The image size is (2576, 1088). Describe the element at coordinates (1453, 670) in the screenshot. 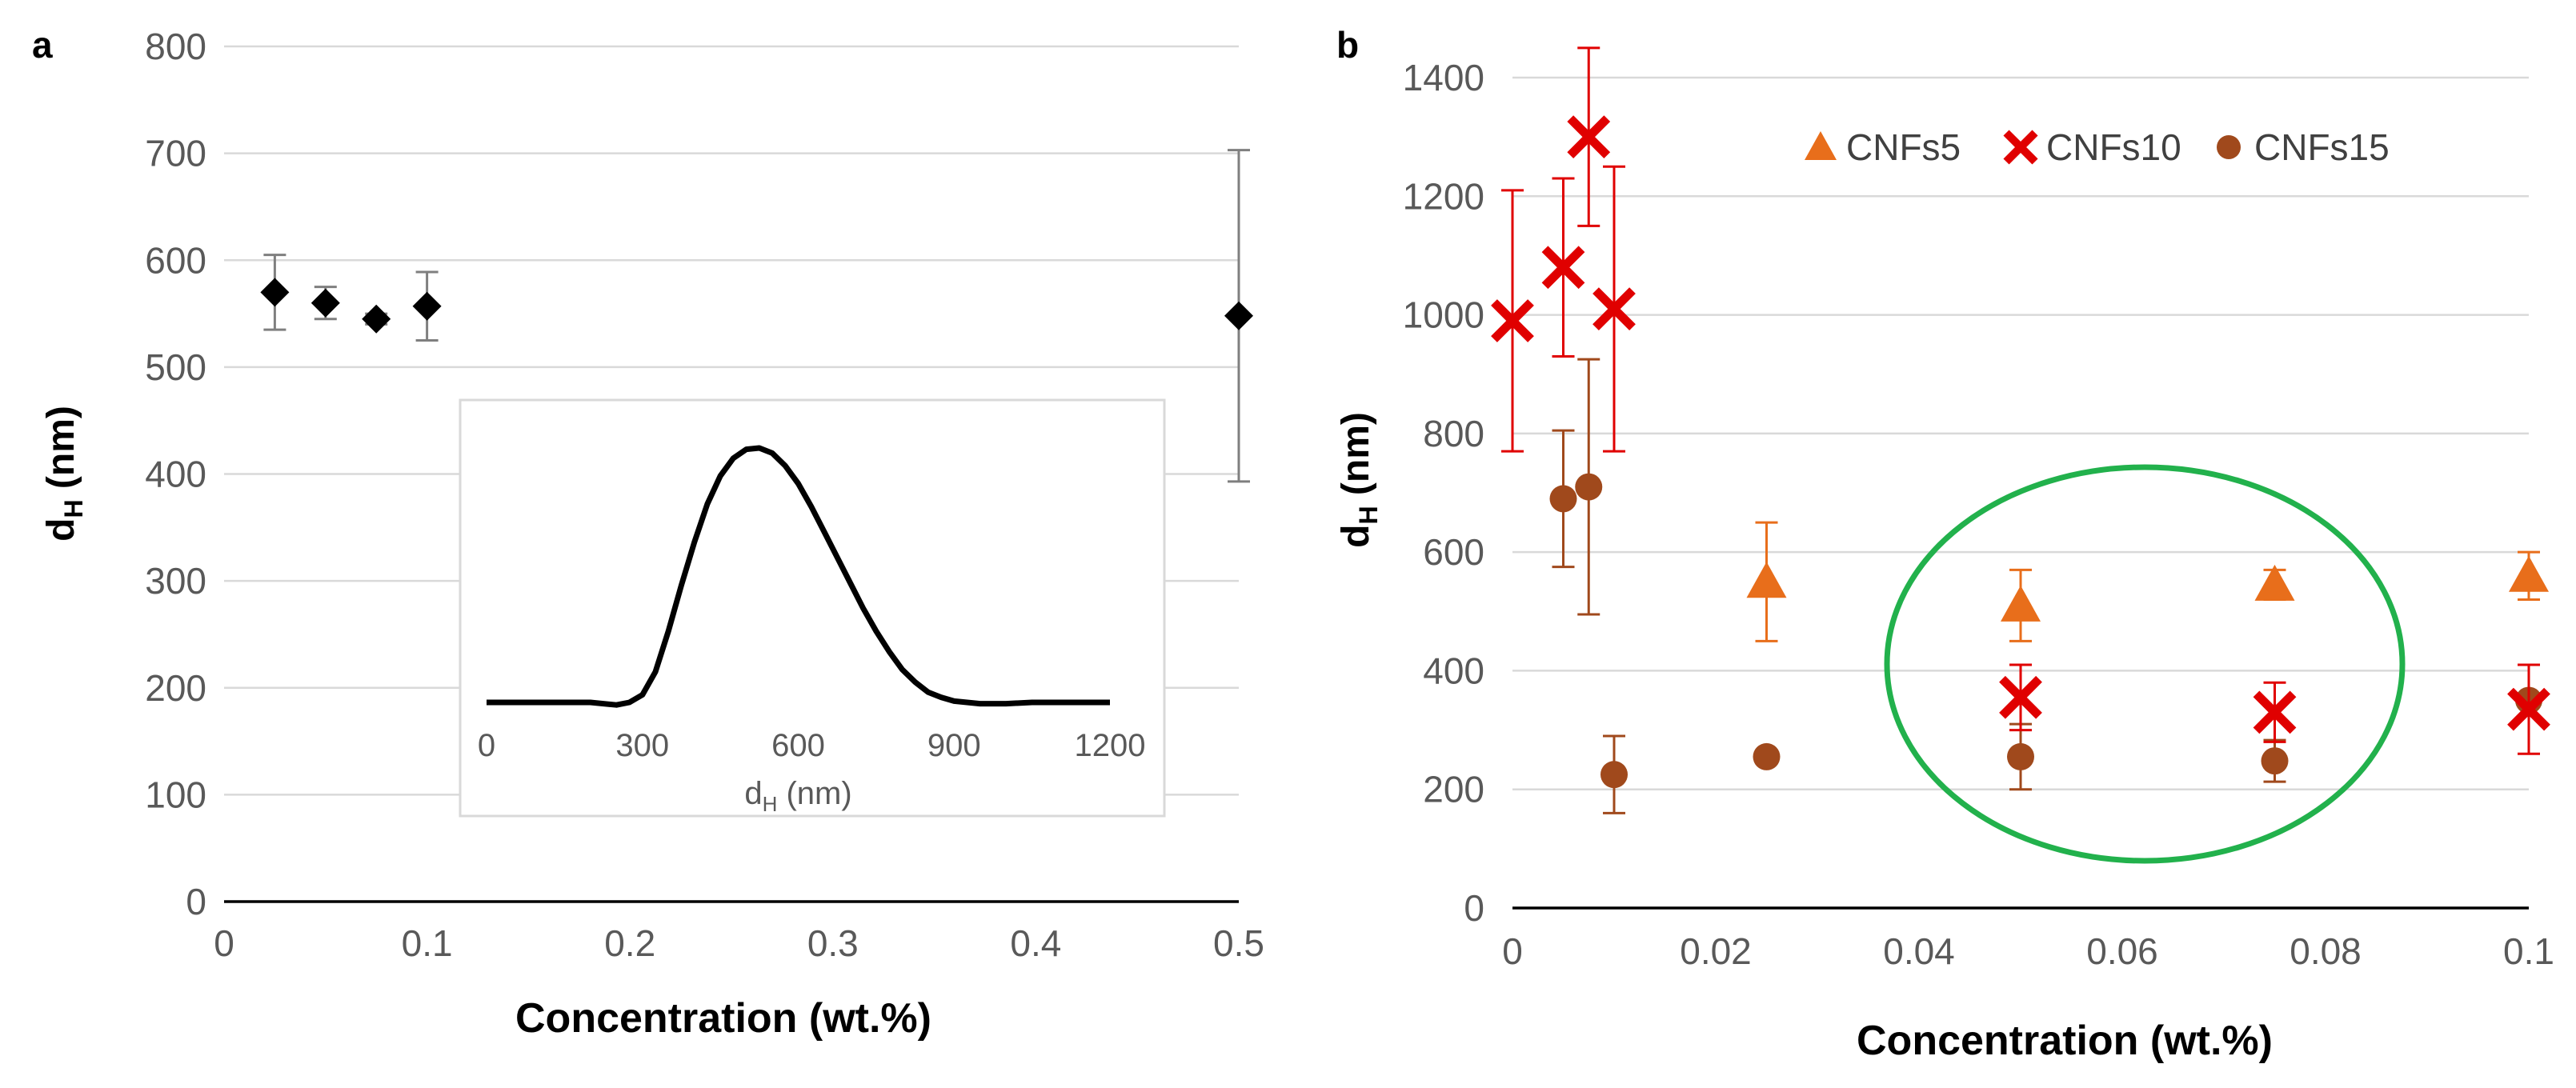

I see `panel-b-ytick-label: 400` at that location.